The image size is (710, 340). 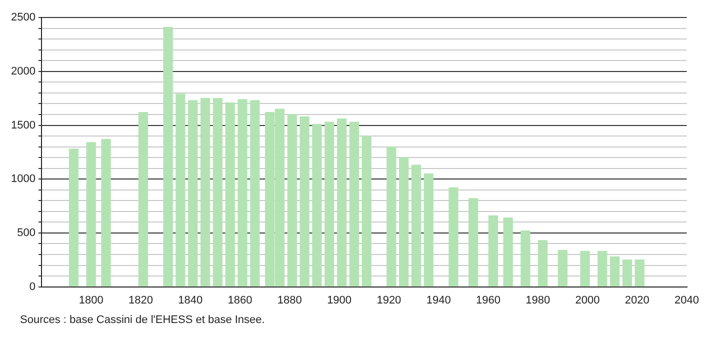 What do you see at coordinates (438, 300) in the screenshot?
I see `x-tick-label: 1940` at bounding box center [438, 300].